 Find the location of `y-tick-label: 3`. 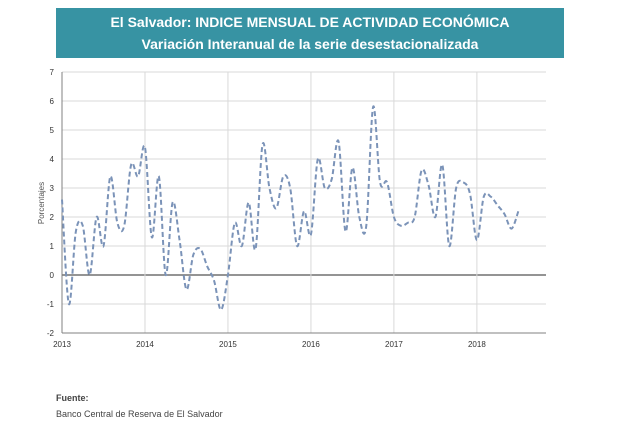

y-tick-label: 3 is located at coordinates (52, 188).